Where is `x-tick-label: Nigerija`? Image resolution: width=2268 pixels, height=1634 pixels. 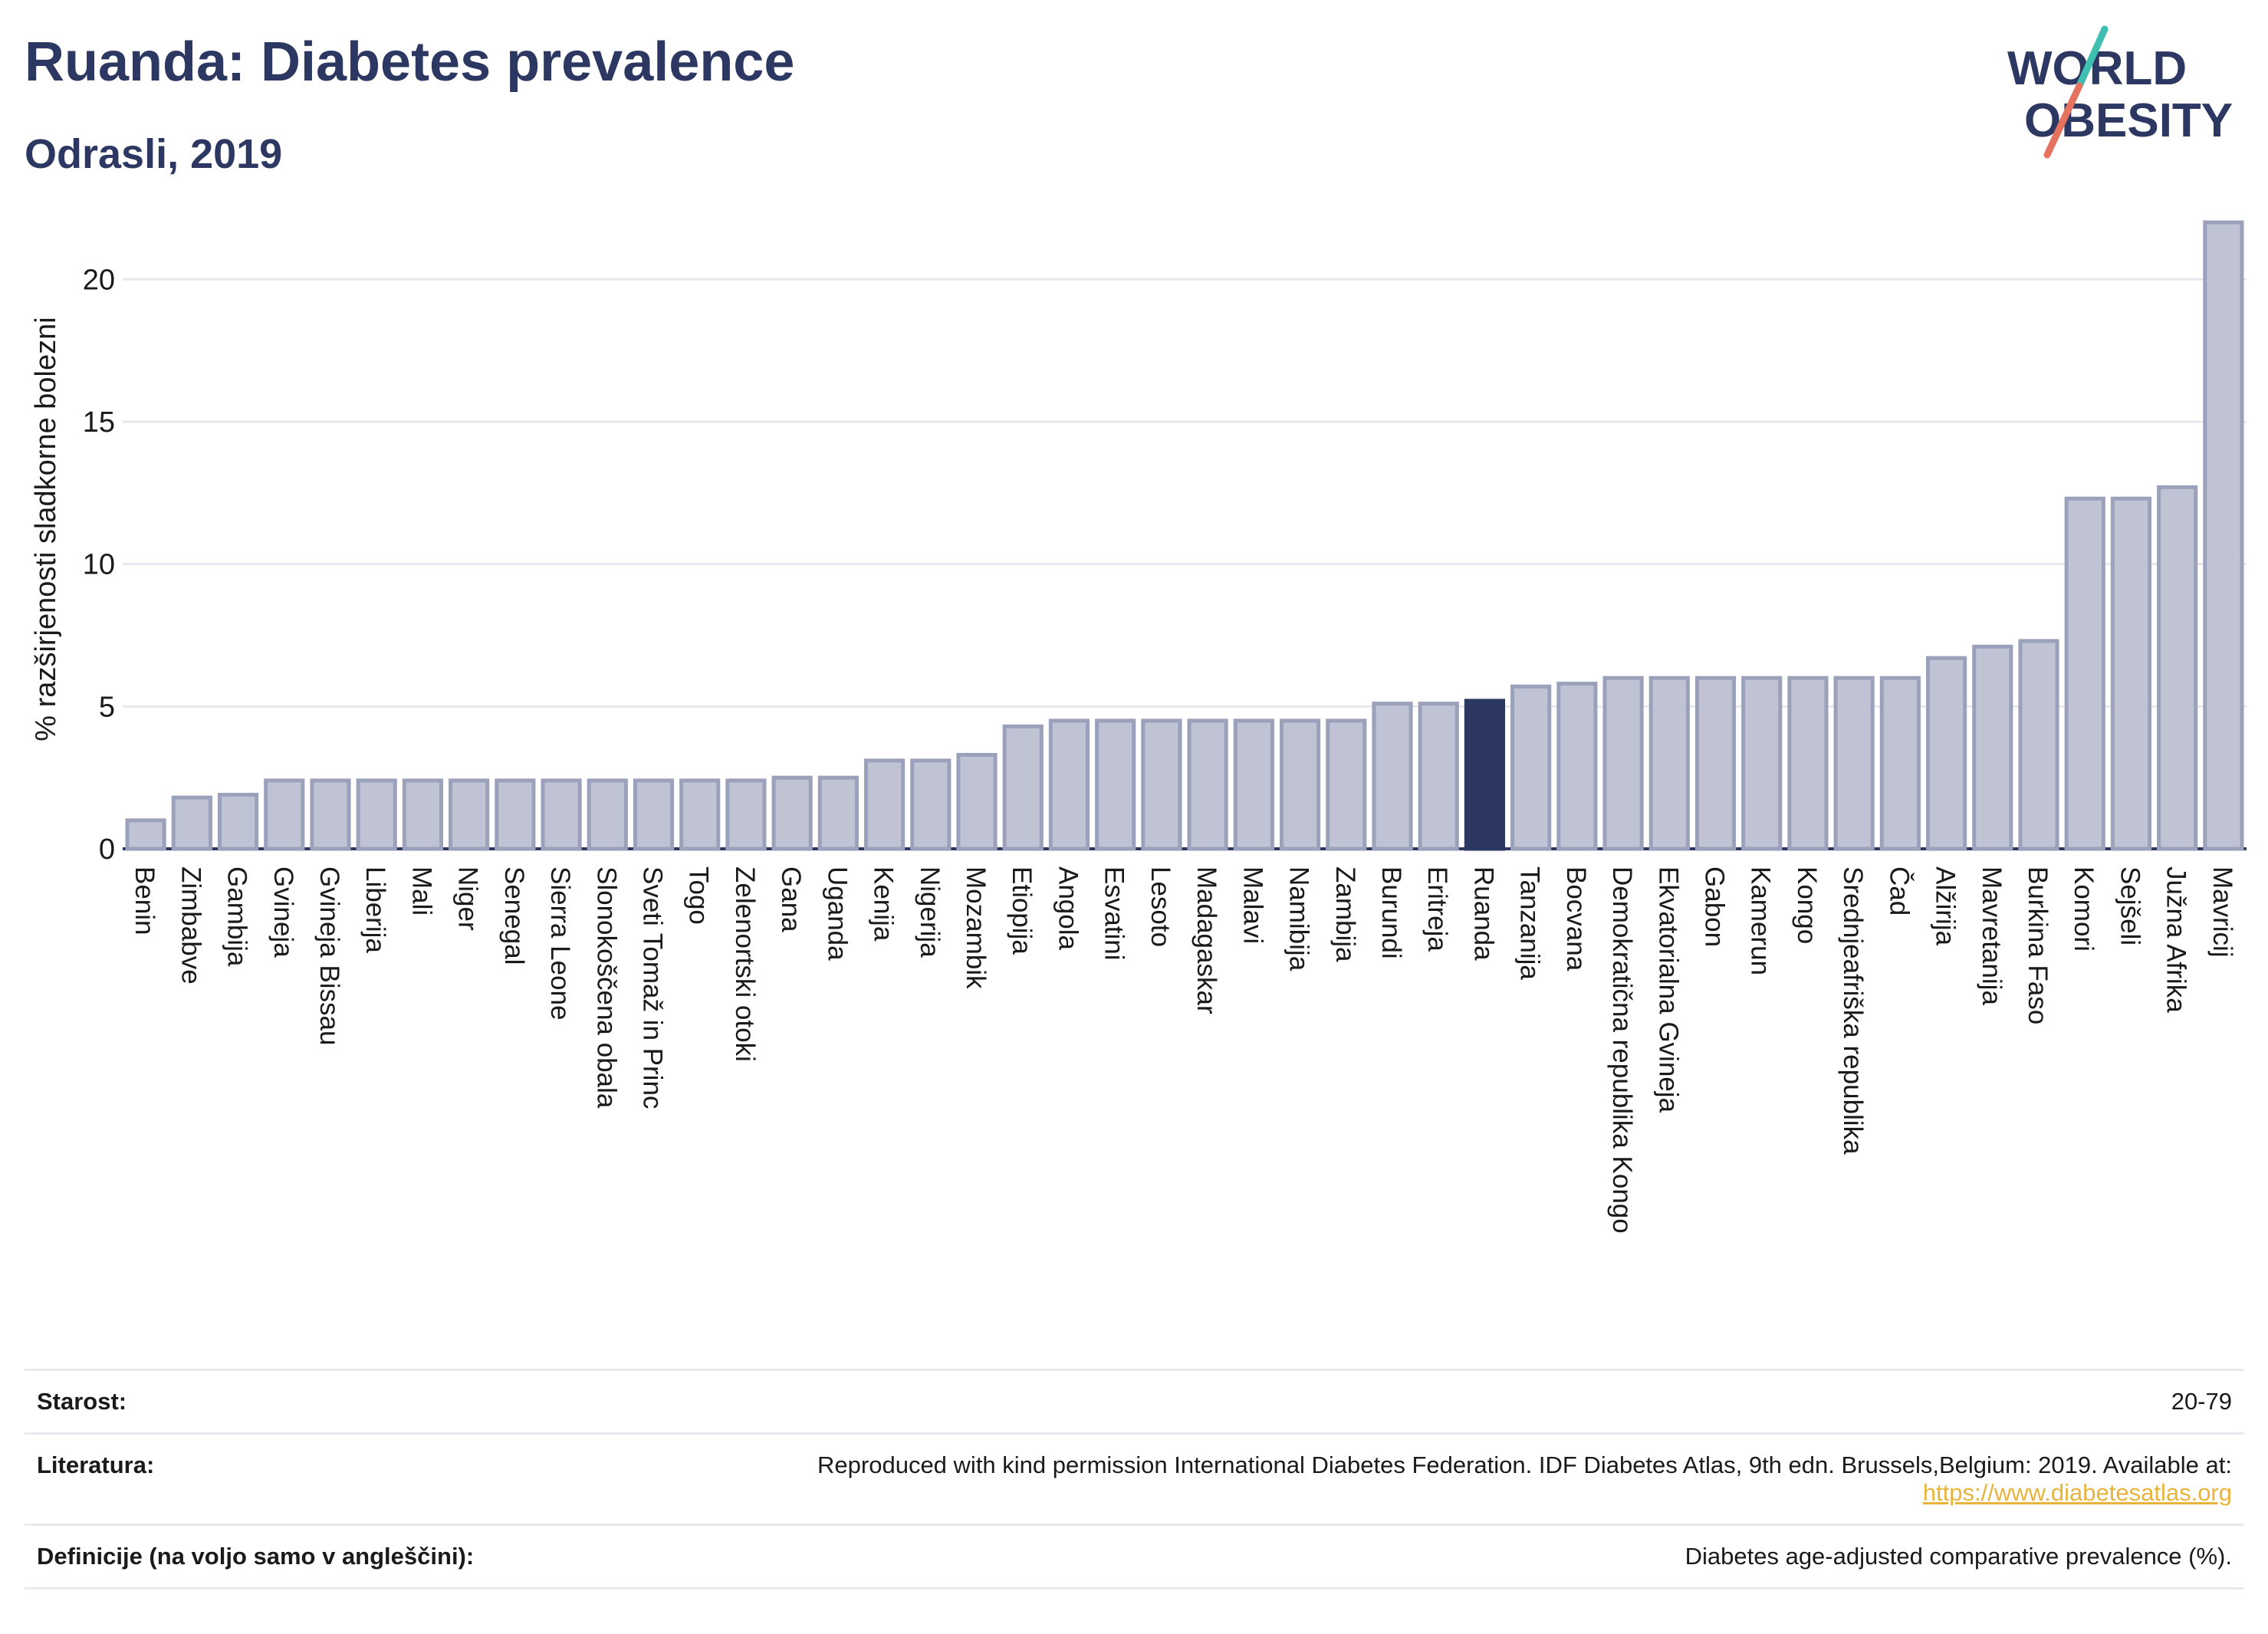
x-tick-label: Nigerija is located at coordinates (930, 912).